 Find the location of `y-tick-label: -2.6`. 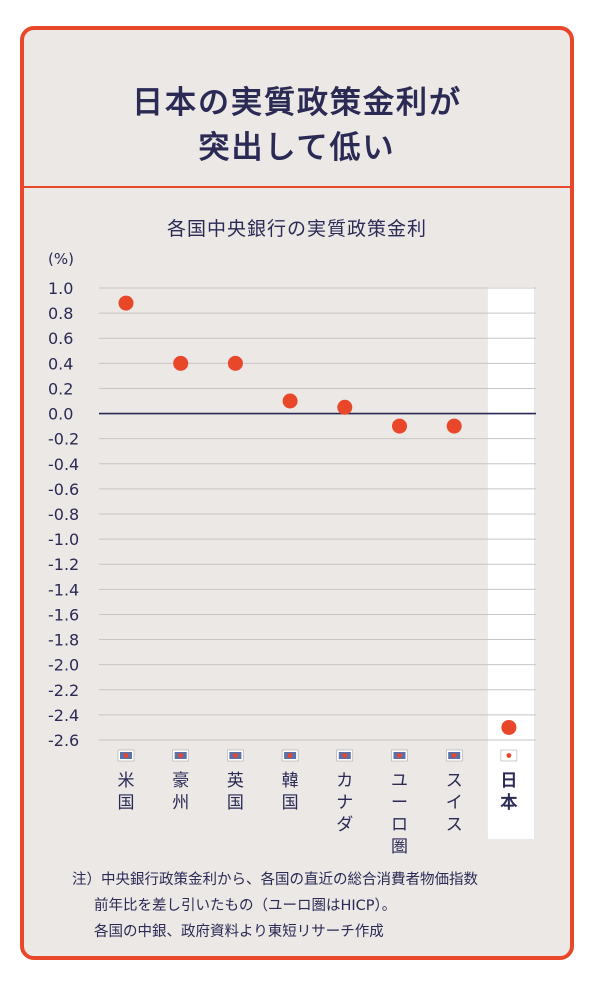

y-tick-label: -2.6 is located at coordinates (63, 740).